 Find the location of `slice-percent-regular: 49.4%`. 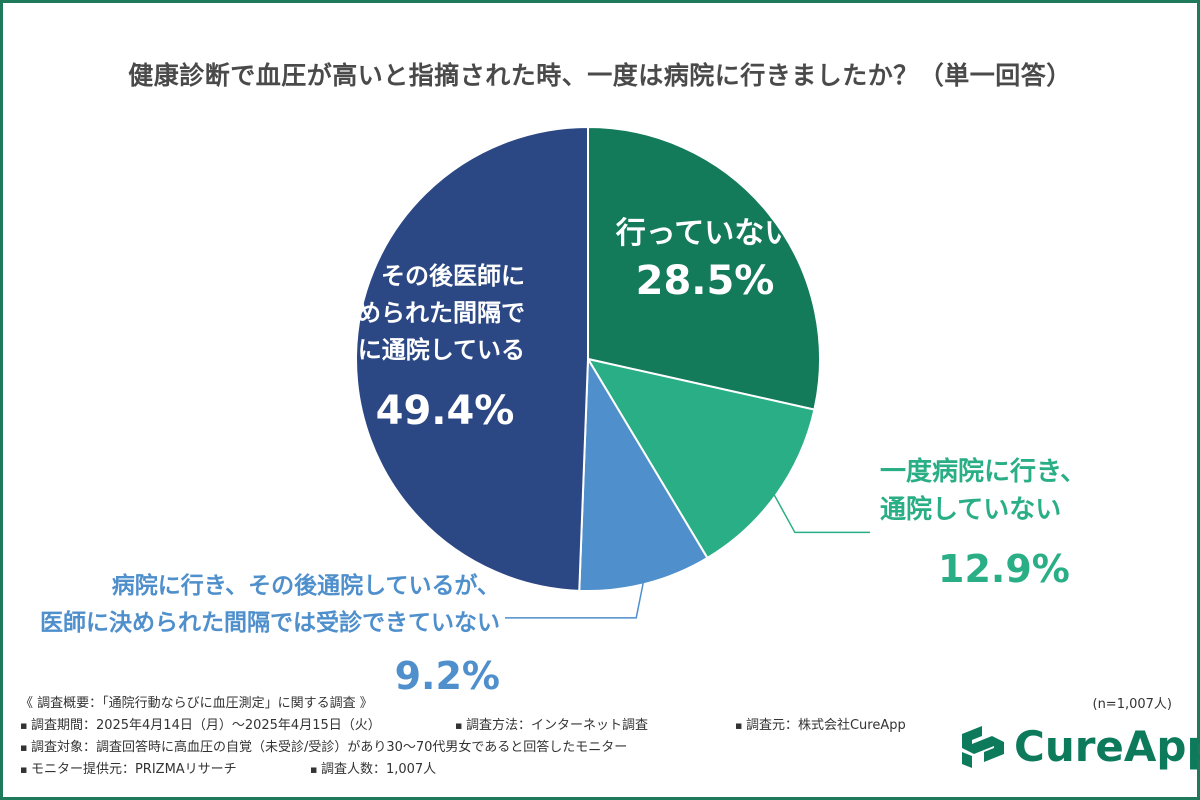

slice-percent-regular: 49.4% is located at coordinates (445, 411).